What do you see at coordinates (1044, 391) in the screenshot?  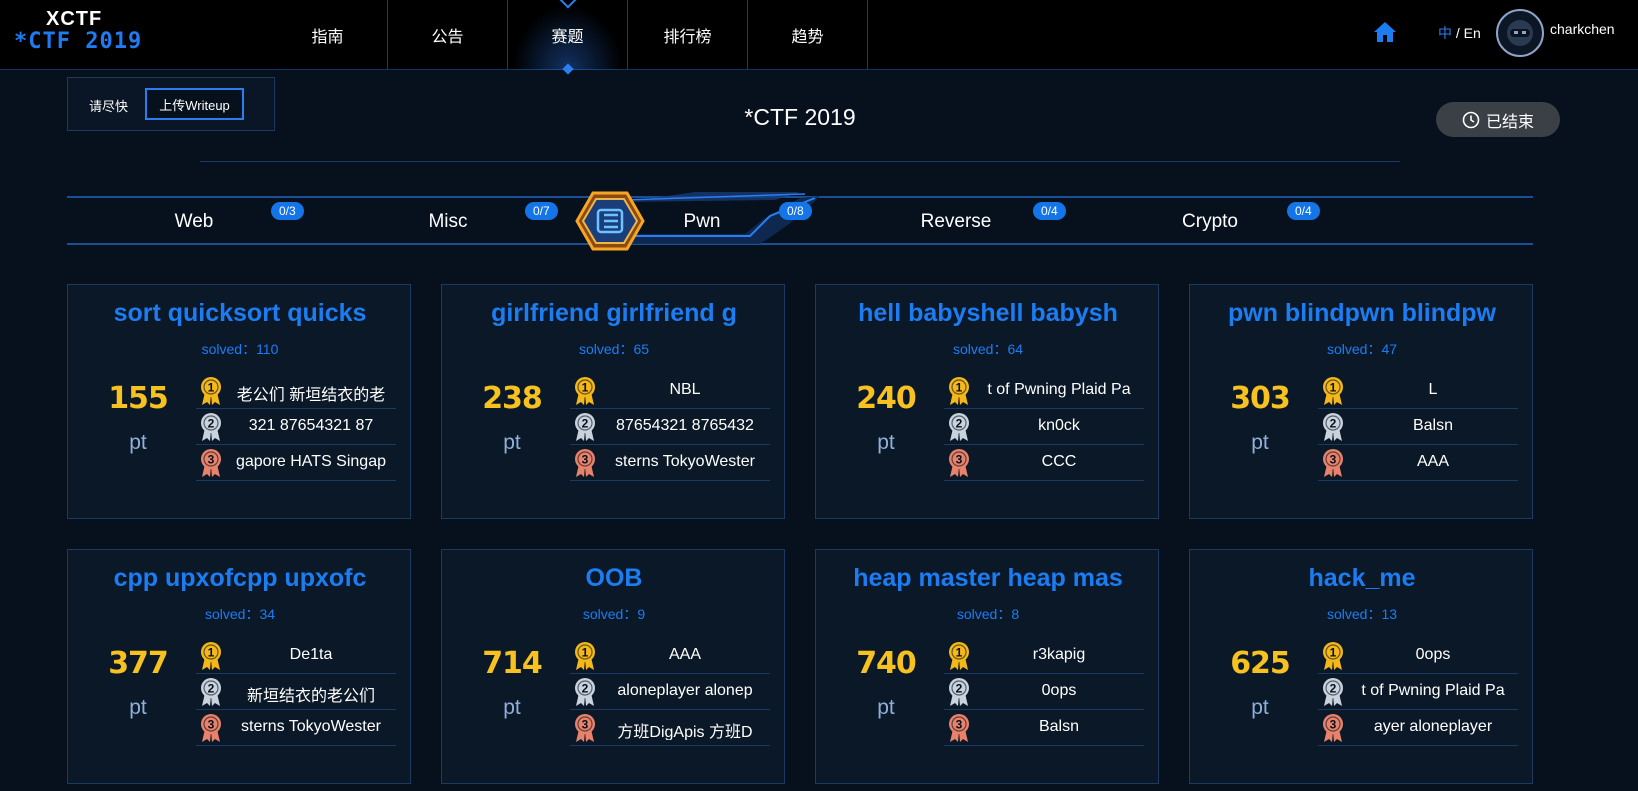 I see `rank-row-first: 1 t of Pwning Plaid Pa` at bounding box center [1044, 391].